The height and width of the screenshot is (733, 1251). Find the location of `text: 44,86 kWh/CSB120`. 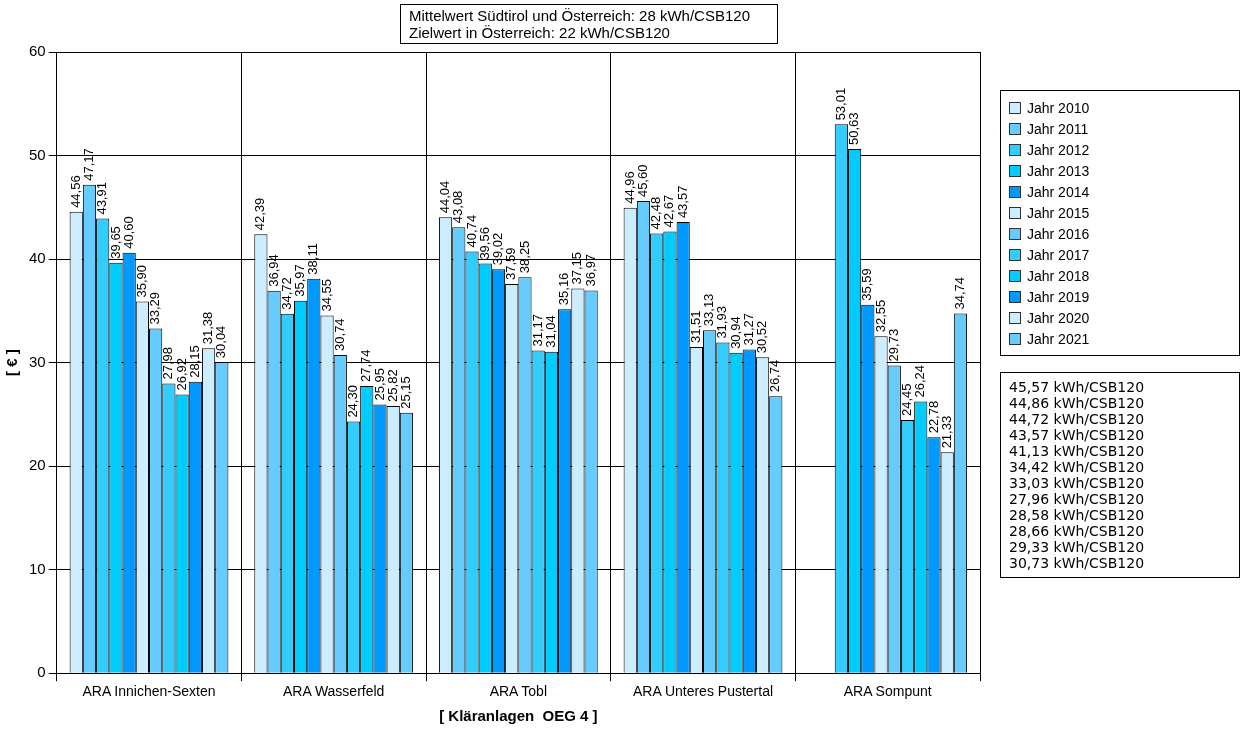

text: 44,86 kWh/CSB120 is located at coordinates (1077, 403).